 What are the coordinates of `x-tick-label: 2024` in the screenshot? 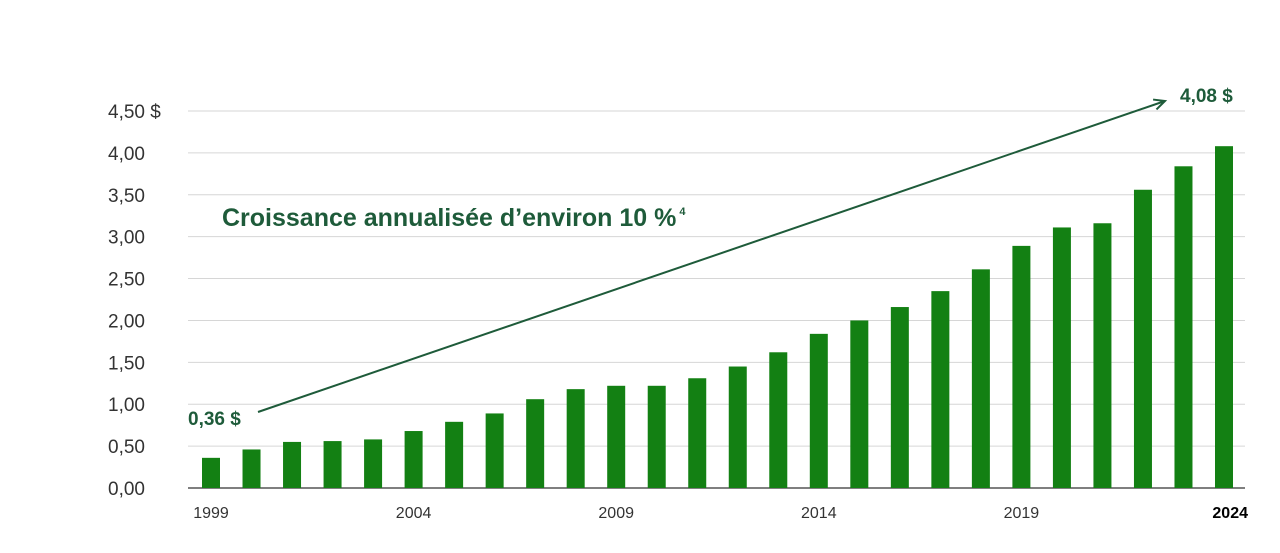 It's located at (1230, 513).